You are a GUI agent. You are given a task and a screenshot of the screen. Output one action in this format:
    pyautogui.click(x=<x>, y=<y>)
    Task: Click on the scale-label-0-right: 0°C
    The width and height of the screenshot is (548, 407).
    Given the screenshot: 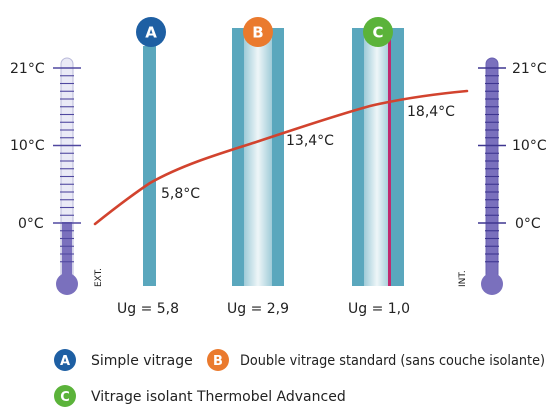 What is the action you would take?
    pyautogui.click(x=528, y=224)
    